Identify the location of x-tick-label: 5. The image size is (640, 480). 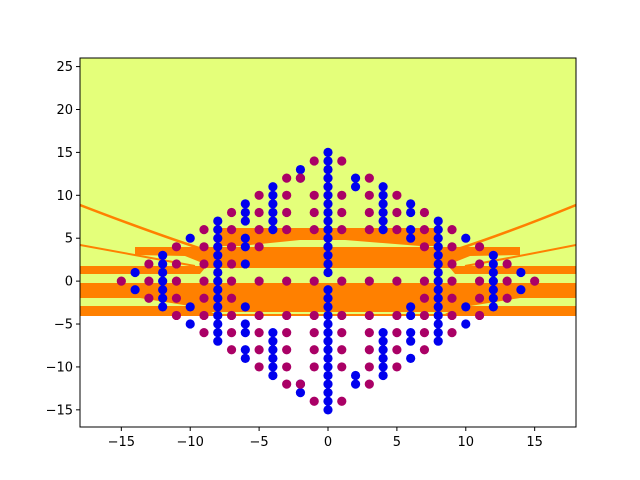
(397, 442).